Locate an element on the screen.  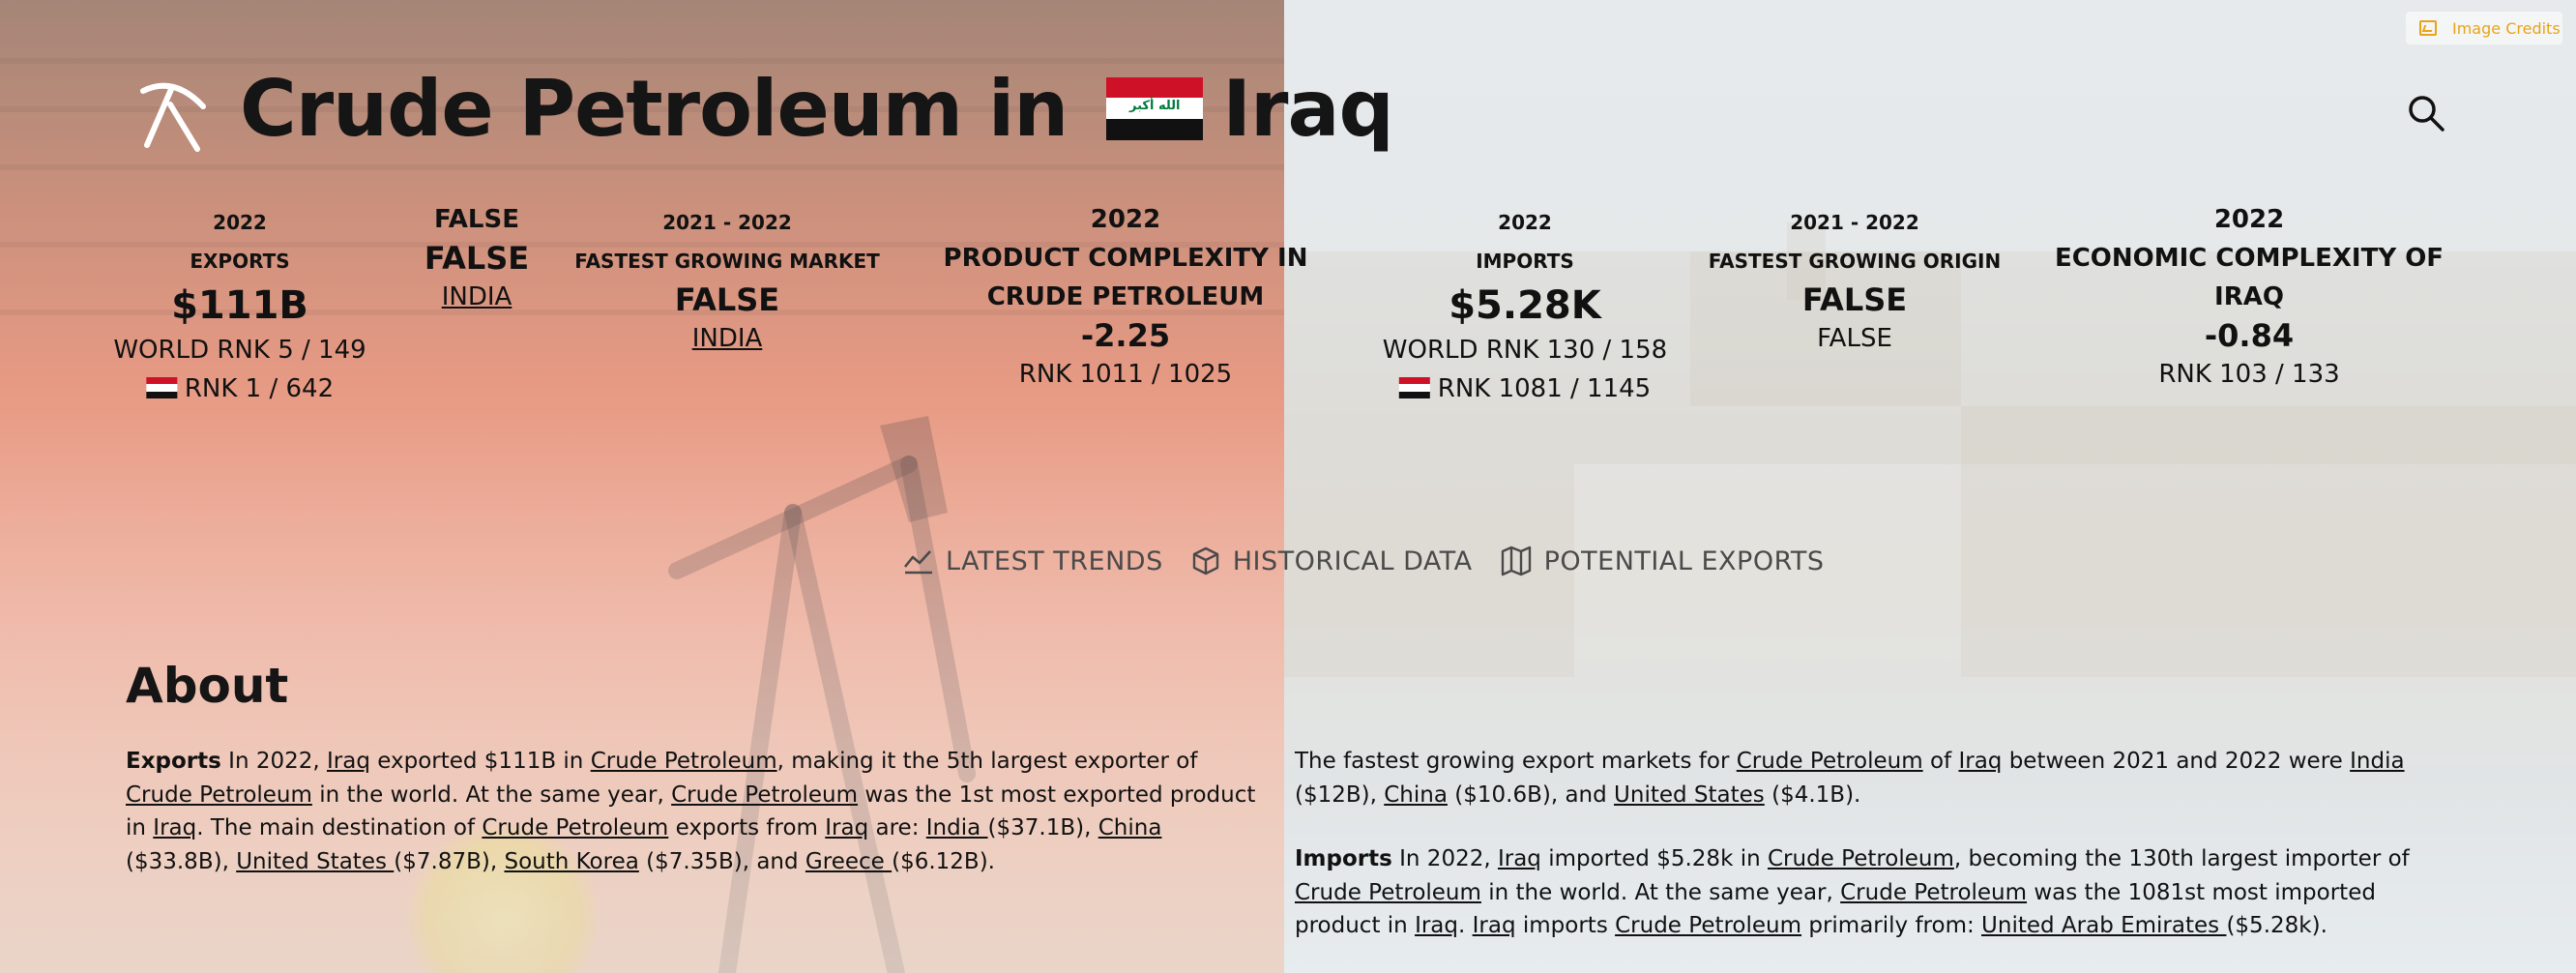
tab-historical-data: HISTORICAL DATA is located at coordinates (1331, 560).